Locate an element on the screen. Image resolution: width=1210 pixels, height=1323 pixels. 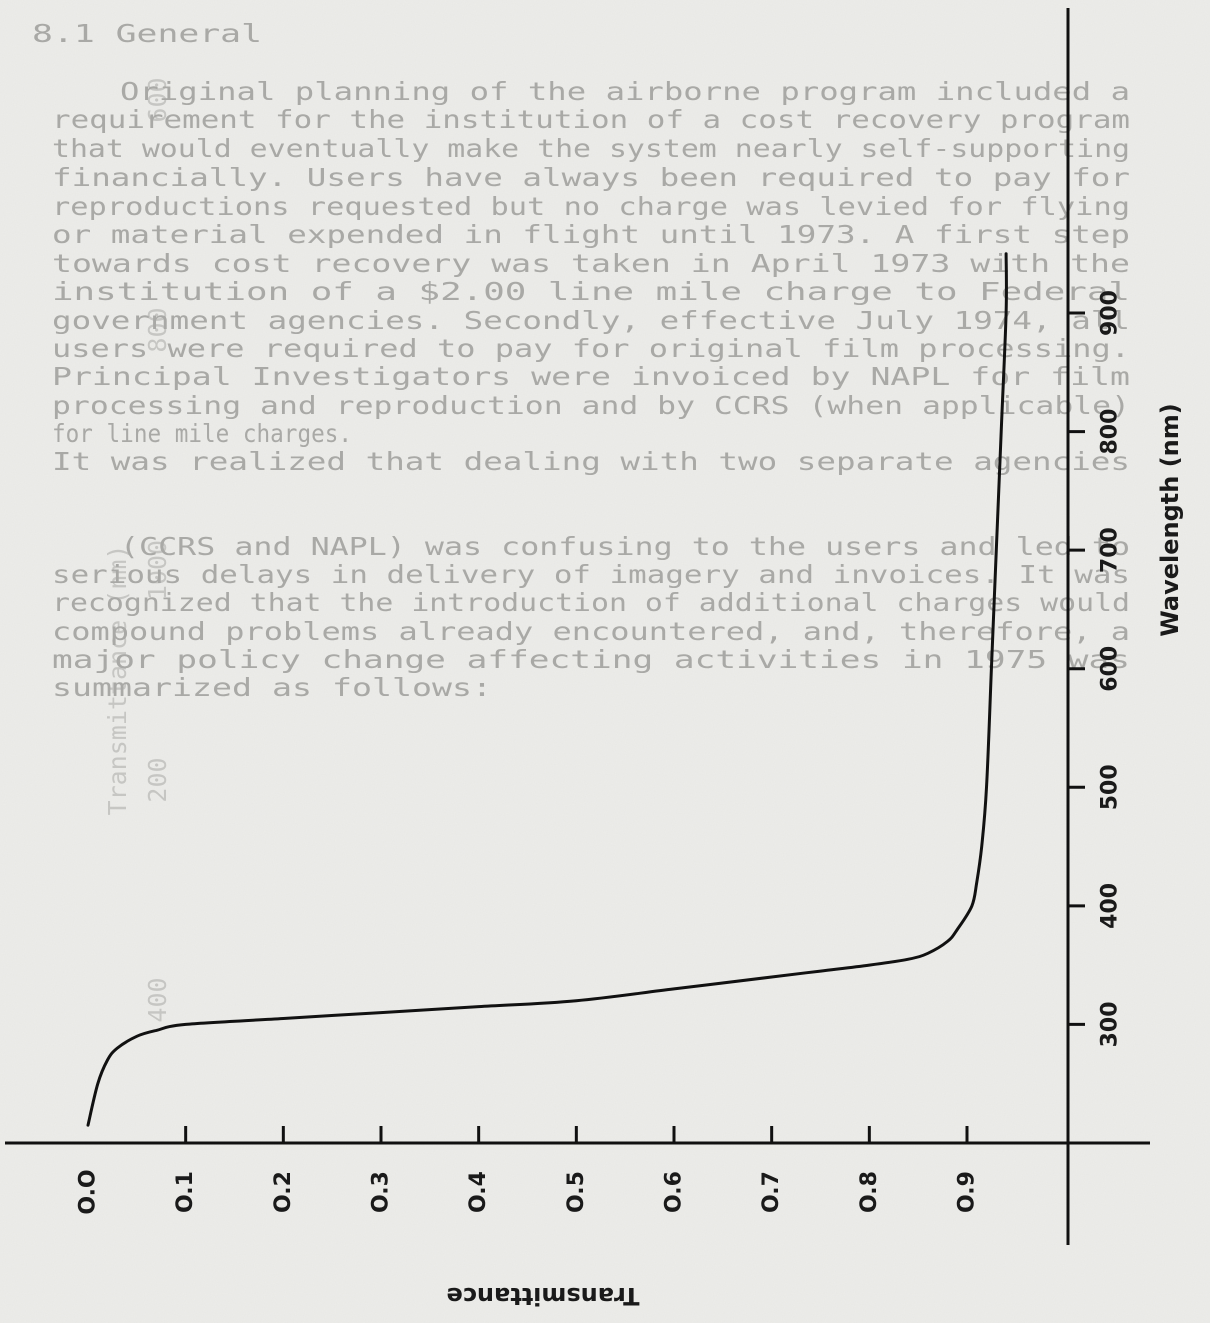
transmittance-ticks: O.O O.1 O.2 O.3 O.4 O.5 O.6 O.7 O.8 O.9 is located at coordinates (528, 1170).